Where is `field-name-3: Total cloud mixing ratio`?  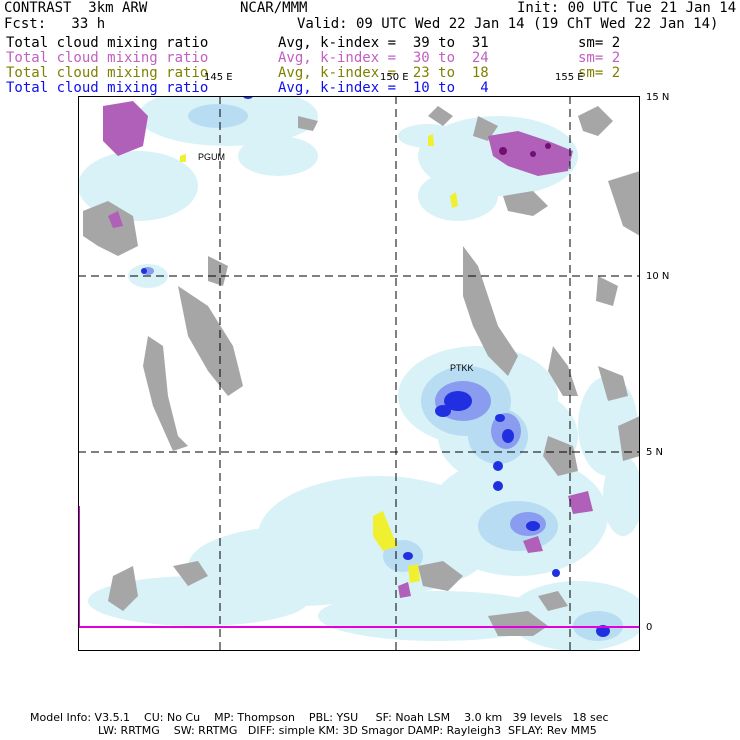 field-name-3: Total cloud mixing ratio is located at coordinates (107, 73).